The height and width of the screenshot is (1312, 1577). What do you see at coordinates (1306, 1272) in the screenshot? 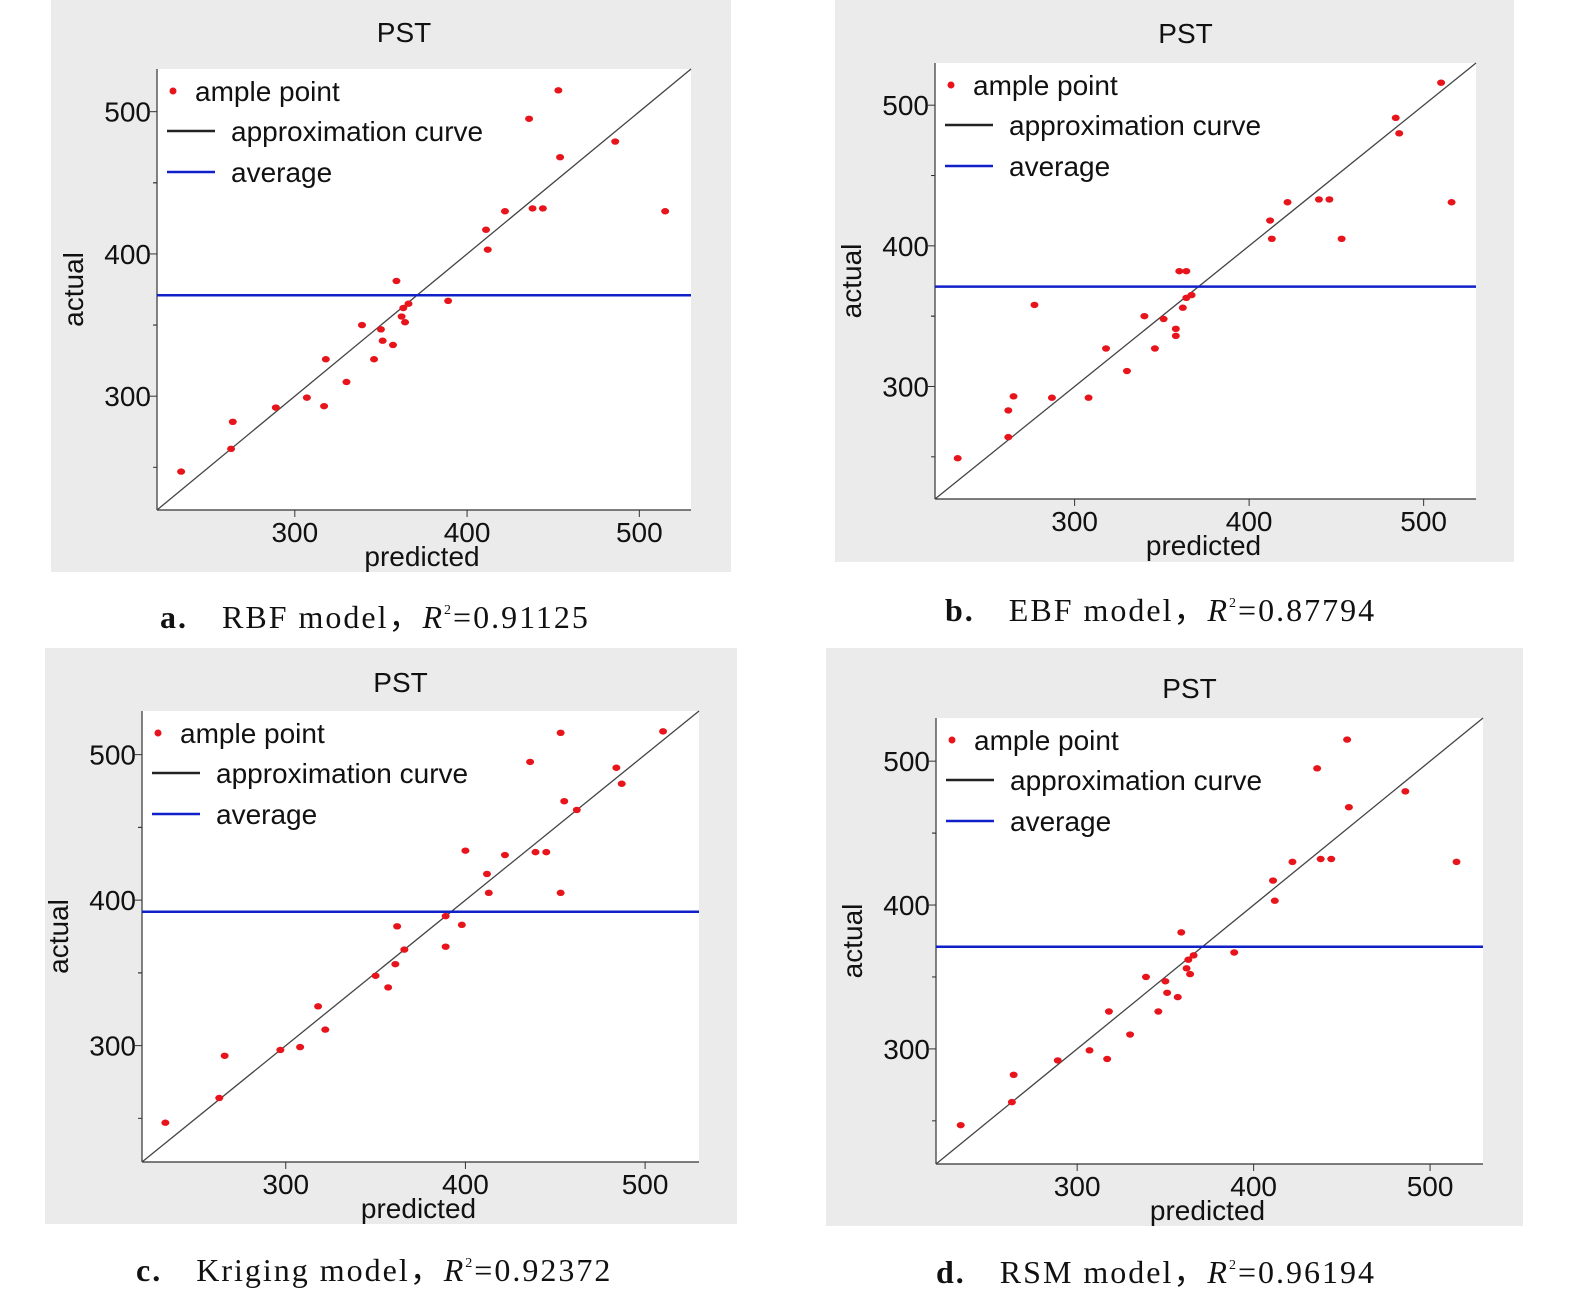
I see `caption-value: =0.96194` at bounding box center [1306, 1272].